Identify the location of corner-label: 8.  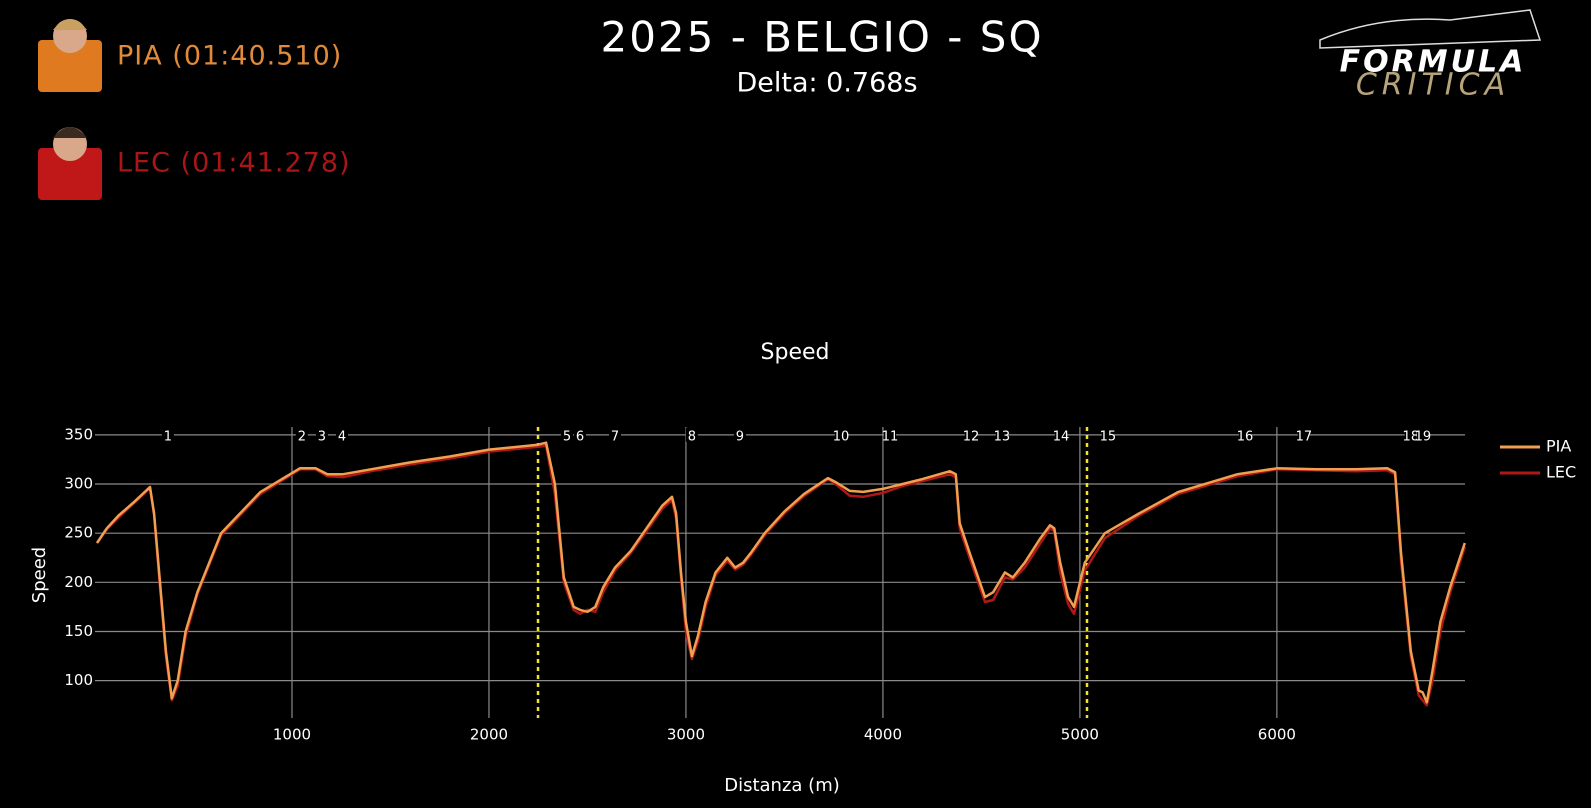
(692, 436).